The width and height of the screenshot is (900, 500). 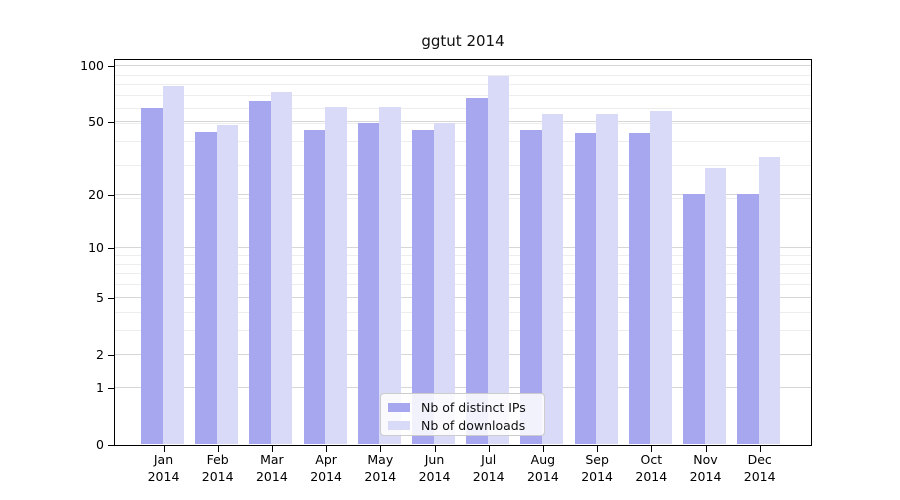 What do you see at coordinates (100, 297) in the screenshot?
I see `y-tick-label: 5` at bounding box center [100, 297].